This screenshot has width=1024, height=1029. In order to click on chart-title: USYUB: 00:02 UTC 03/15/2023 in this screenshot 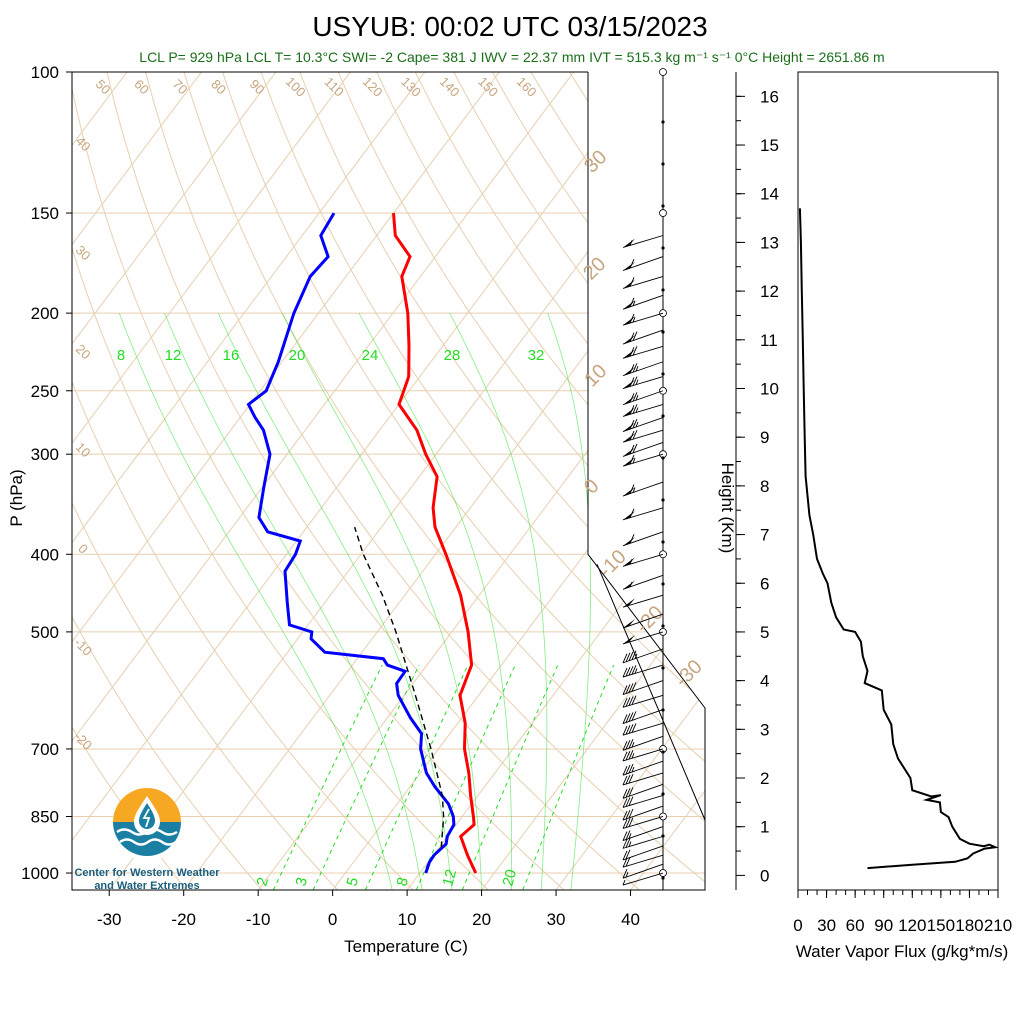, I will do `click(509, 26)`.